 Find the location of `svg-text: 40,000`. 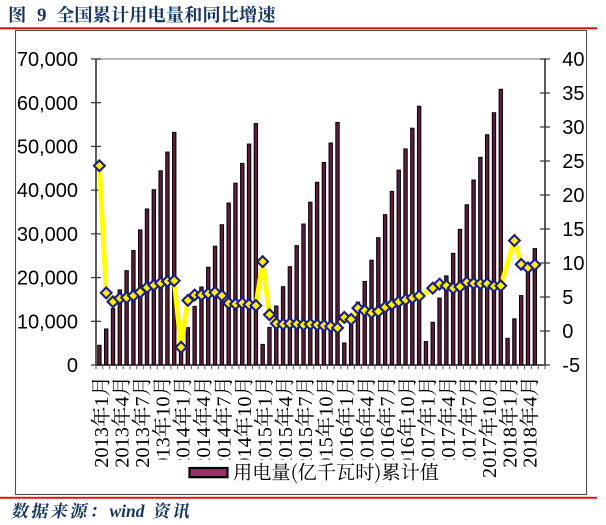

svg-text: 40,000 is located at coordinates (47, 191).